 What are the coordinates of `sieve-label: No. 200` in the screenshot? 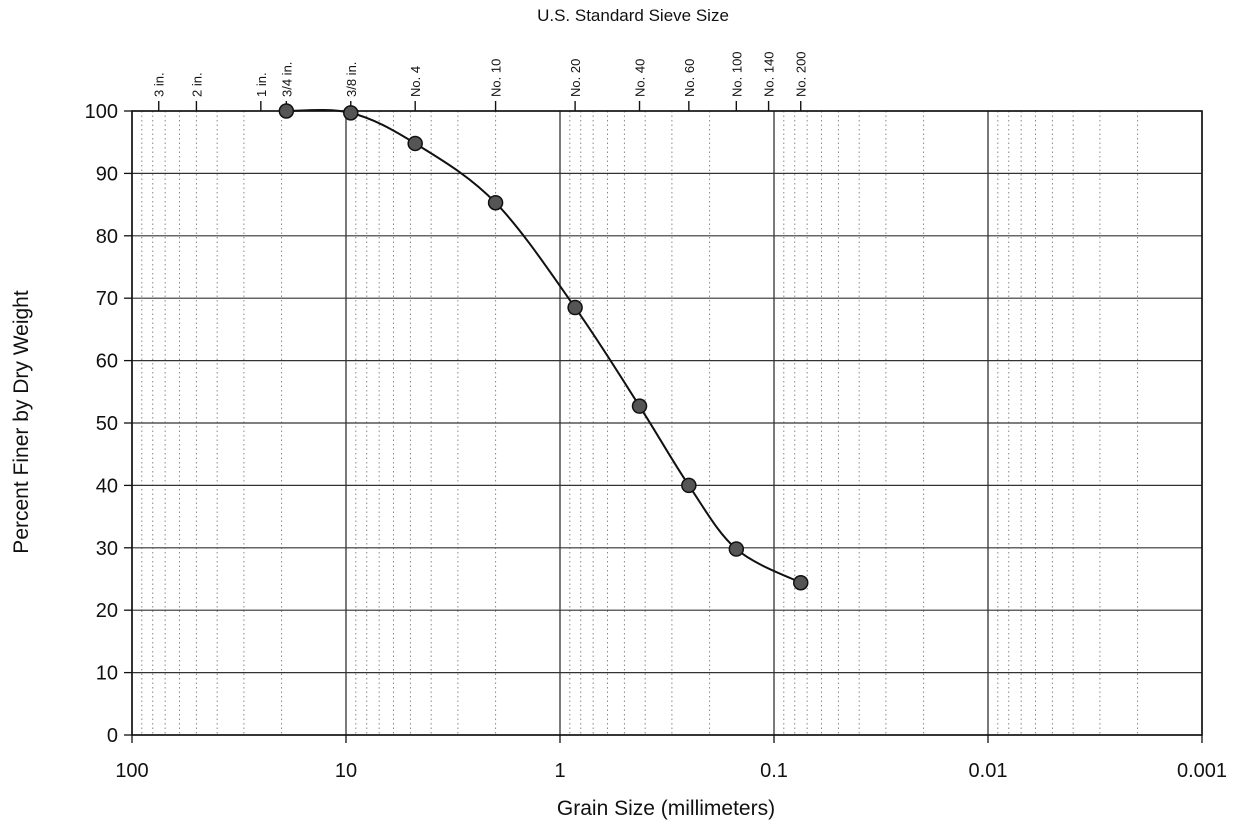 It's located at (801, 74).